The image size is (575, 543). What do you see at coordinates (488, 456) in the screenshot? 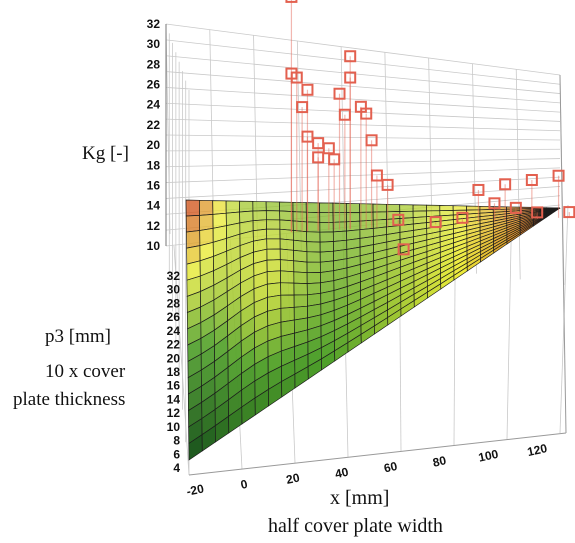
I see `x-tick-label: 100` at bounding box center [488, 456].